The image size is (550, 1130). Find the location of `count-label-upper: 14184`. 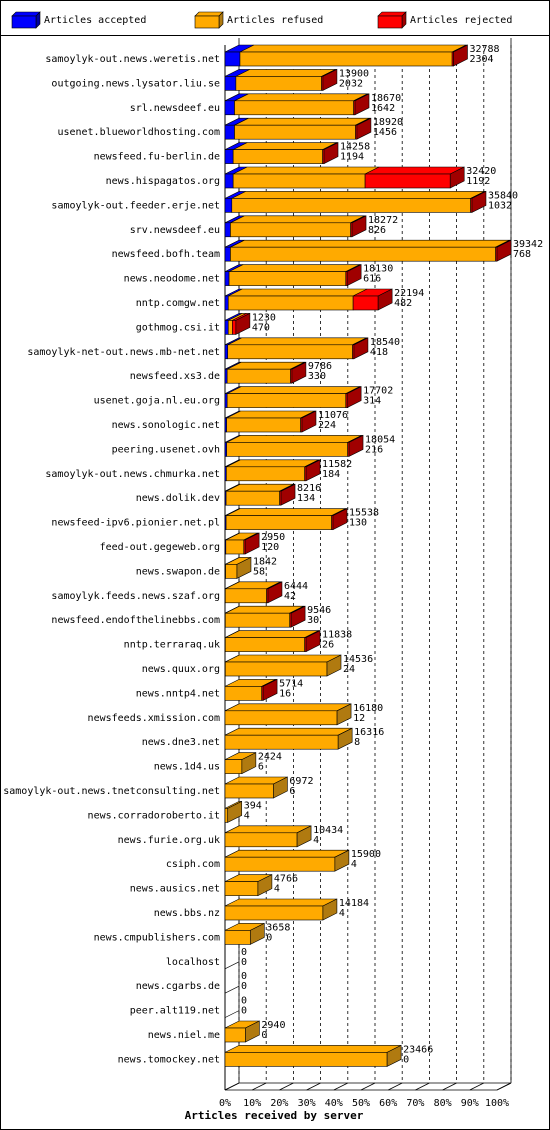

count-label-upper: 14184 is located at coordinates (354, 903).